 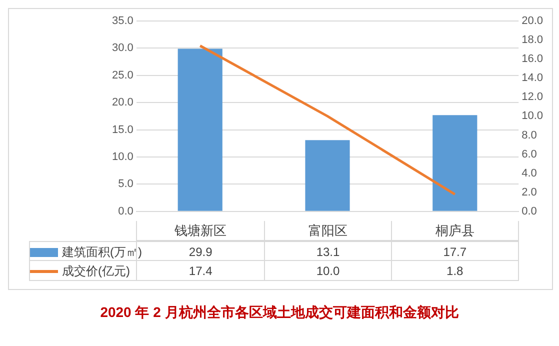 What do you see at coordinates (533, 59) in the screenshot?
I see `y2-tick-label: 16.0` at bounding box center [533, 59].